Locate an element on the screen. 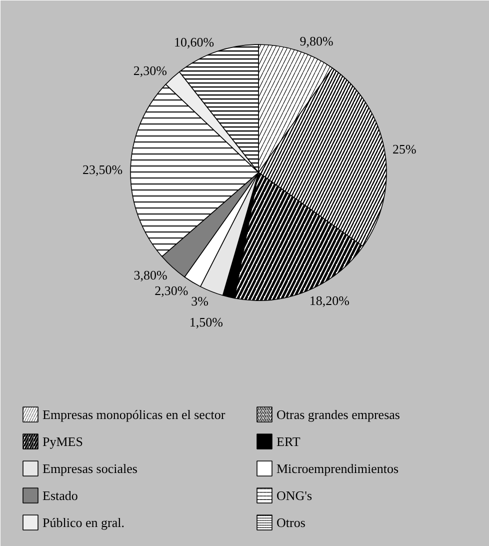  data-label: 10,60% is located at coordinates (194, 42).